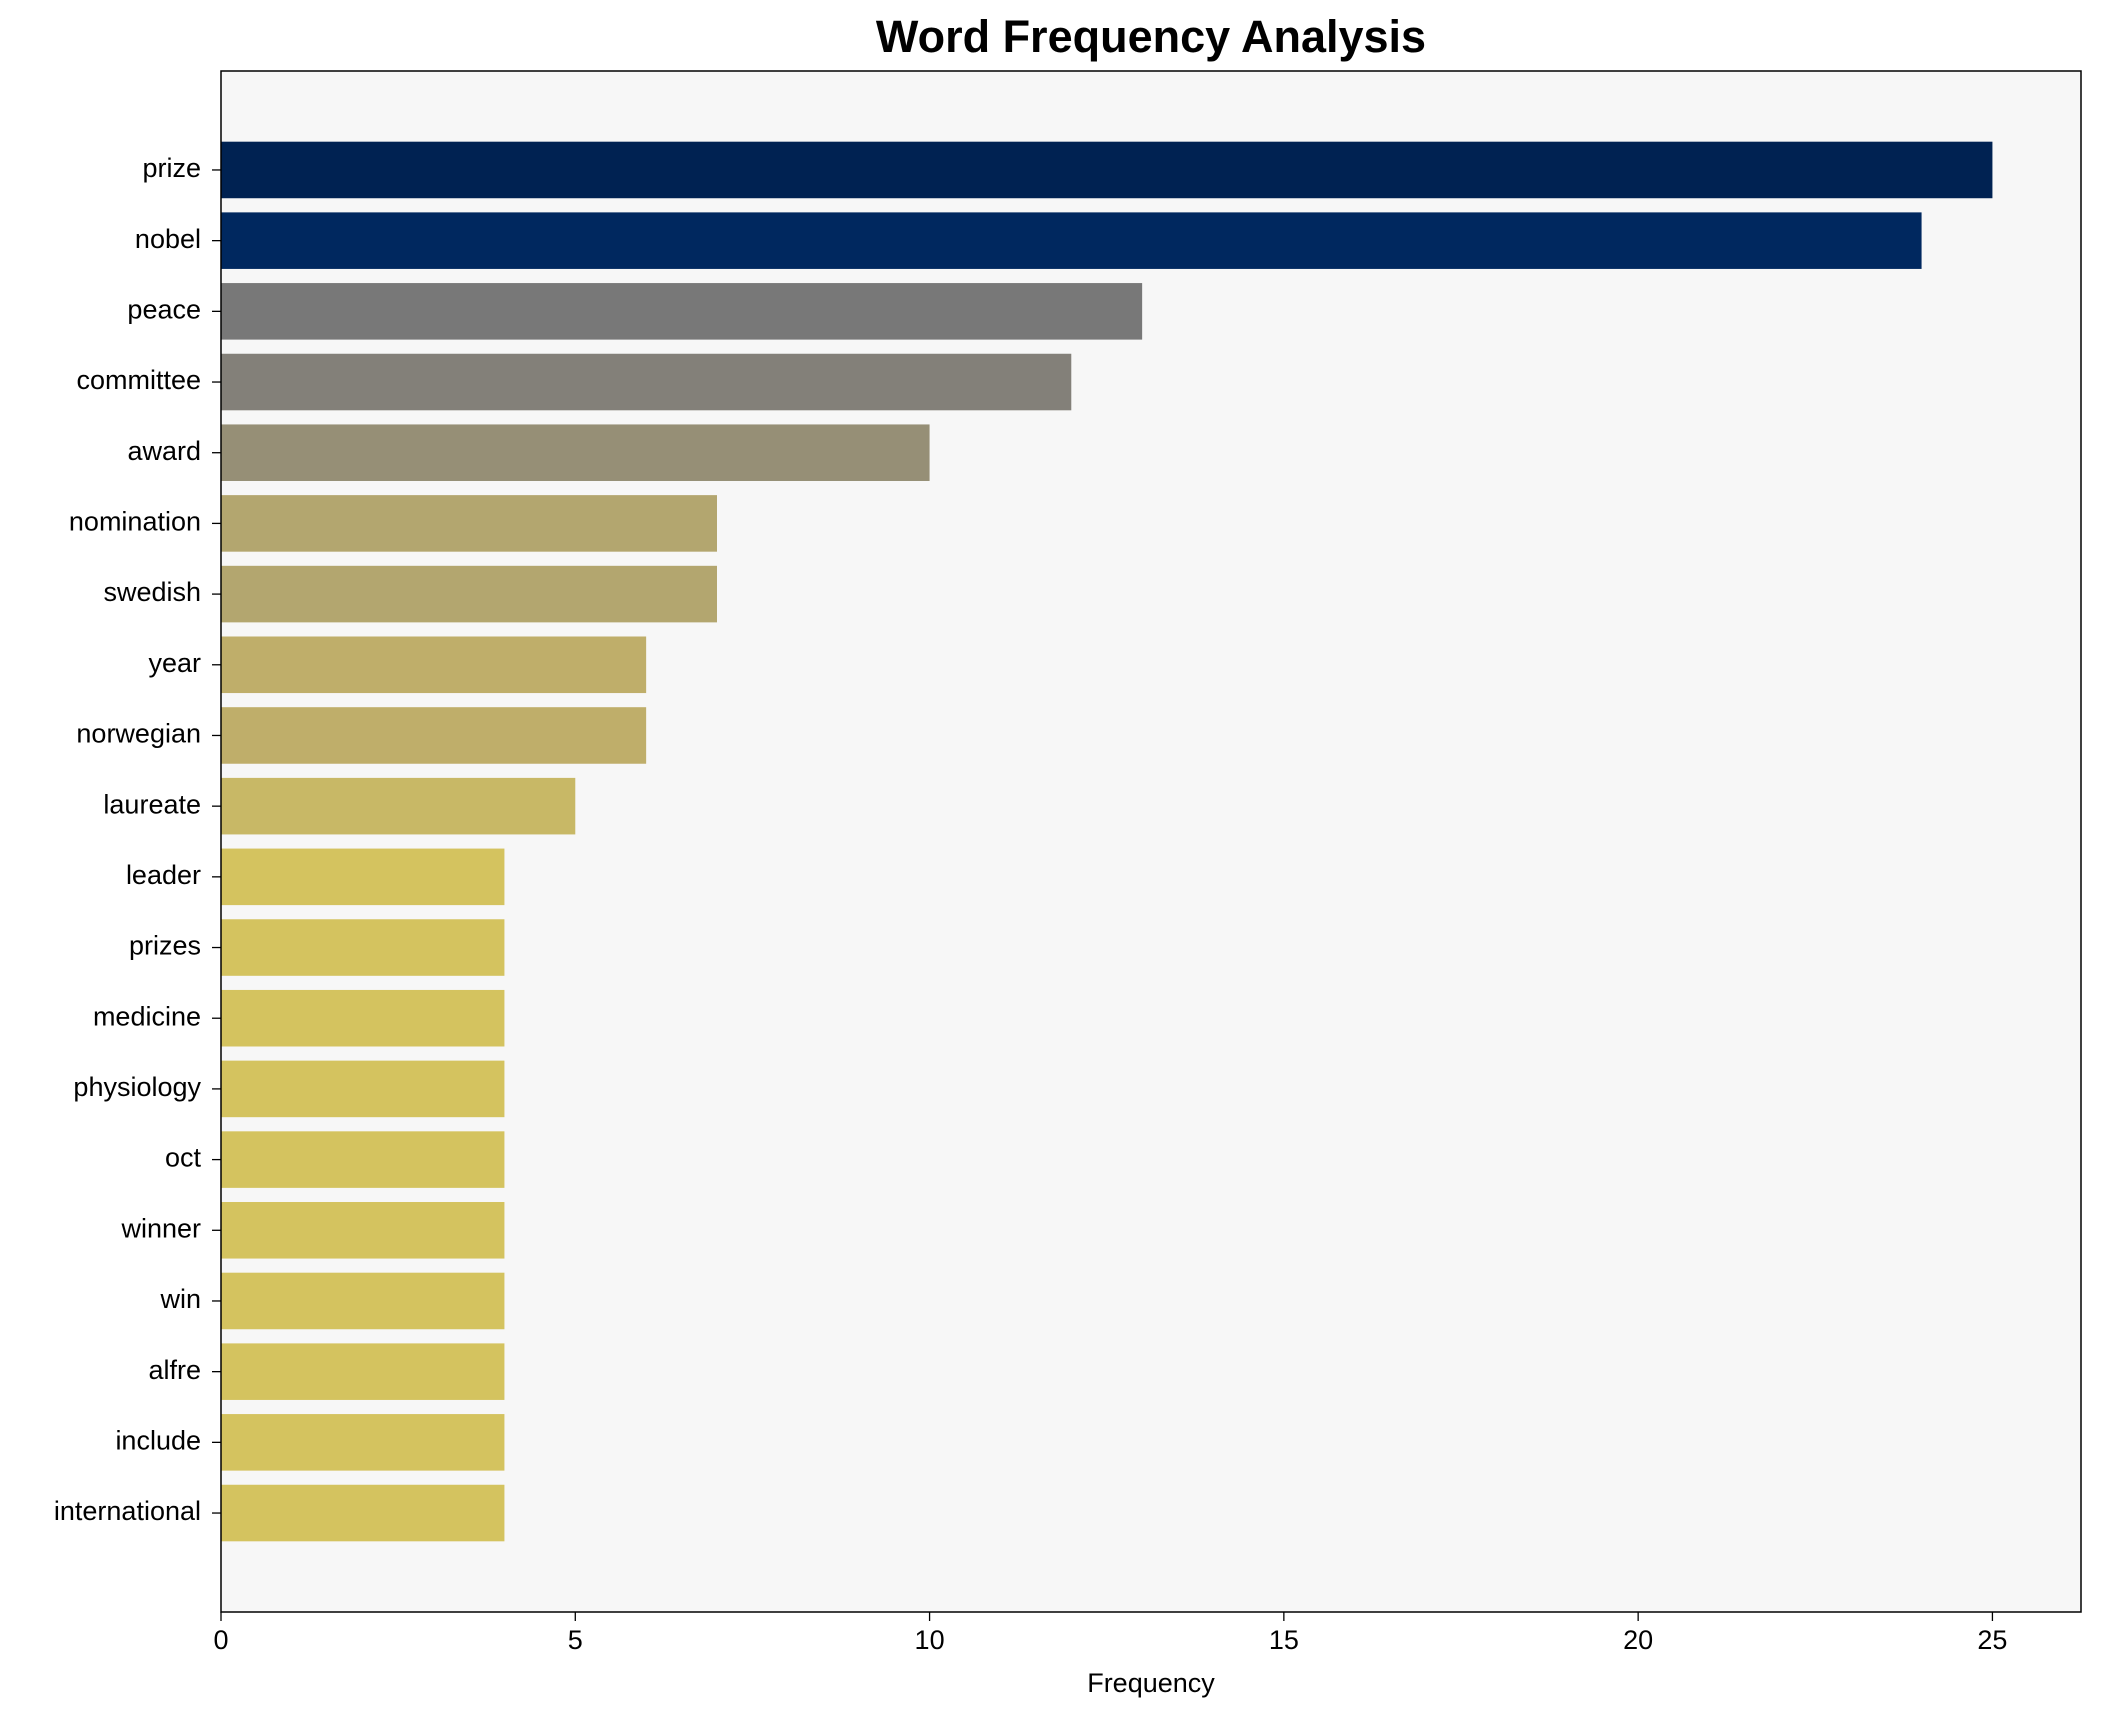  What do you see at coordinates (164, 309) in the screenshot?
I see `y-tick-label: peace` at bounding box center [164, 309].